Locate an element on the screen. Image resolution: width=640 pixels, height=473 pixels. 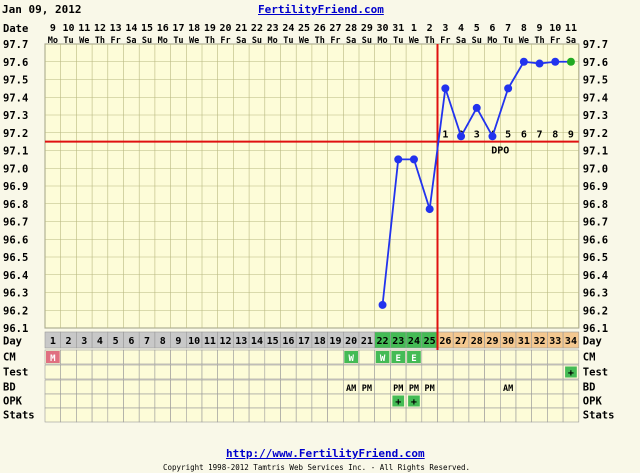
date-number: 5 is located at coordinates (477, 28).